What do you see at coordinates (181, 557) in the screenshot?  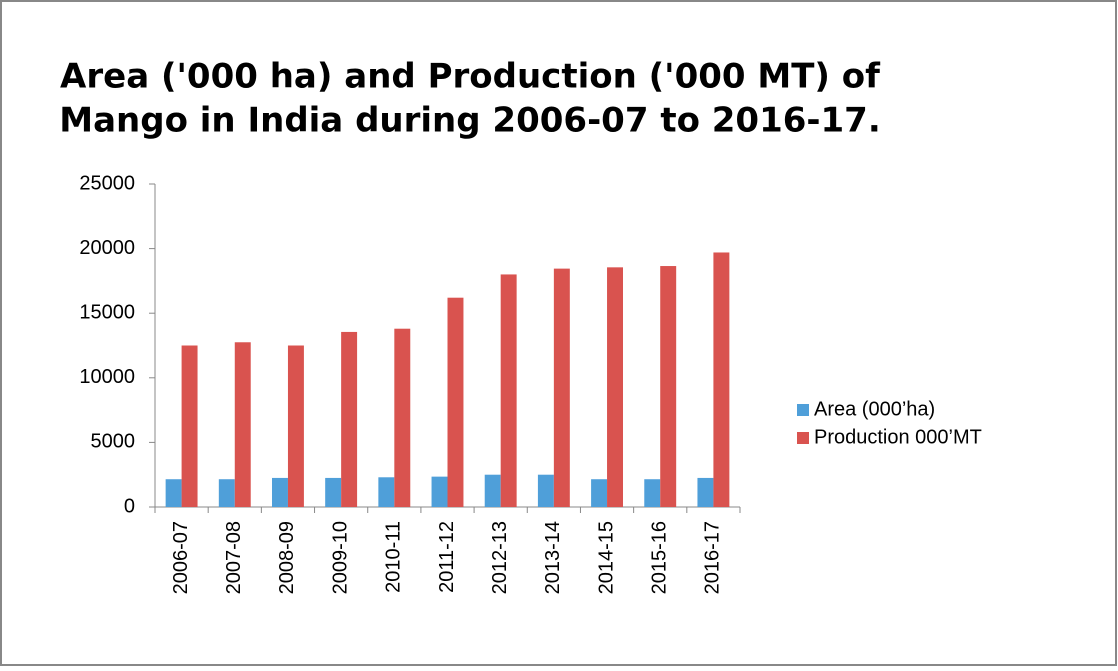 I see `x-tick-label: 2006-07` at bounding box center [181, 557].